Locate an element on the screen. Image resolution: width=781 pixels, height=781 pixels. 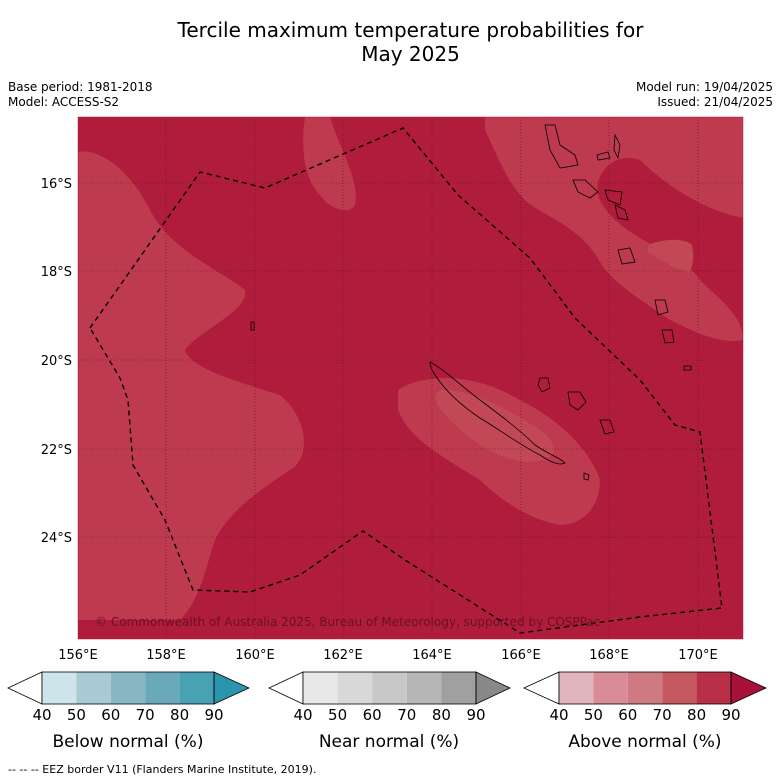
colorbar-near-title: Near normal (%) is located at coordinates (389, 742).